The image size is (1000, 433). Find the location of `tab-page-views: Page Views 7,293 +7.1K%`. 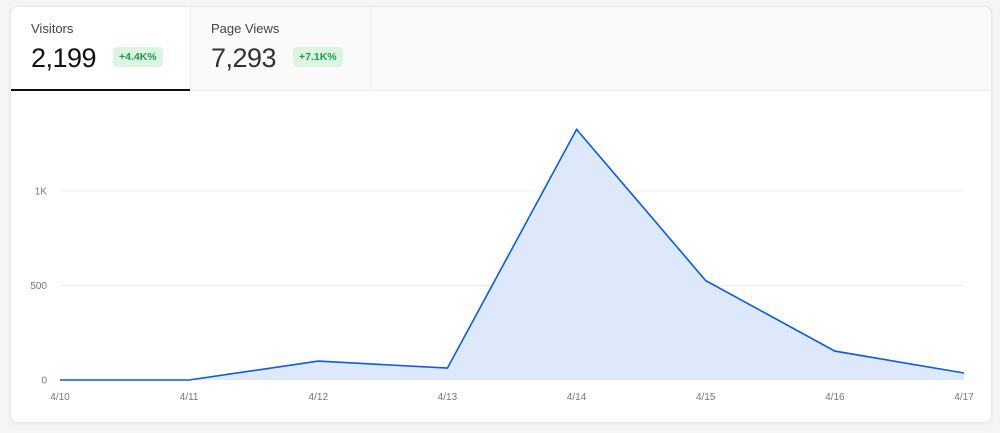

tab-page-views: Page Views 7,293 +7.1K% is located at coordinates (281, 48).